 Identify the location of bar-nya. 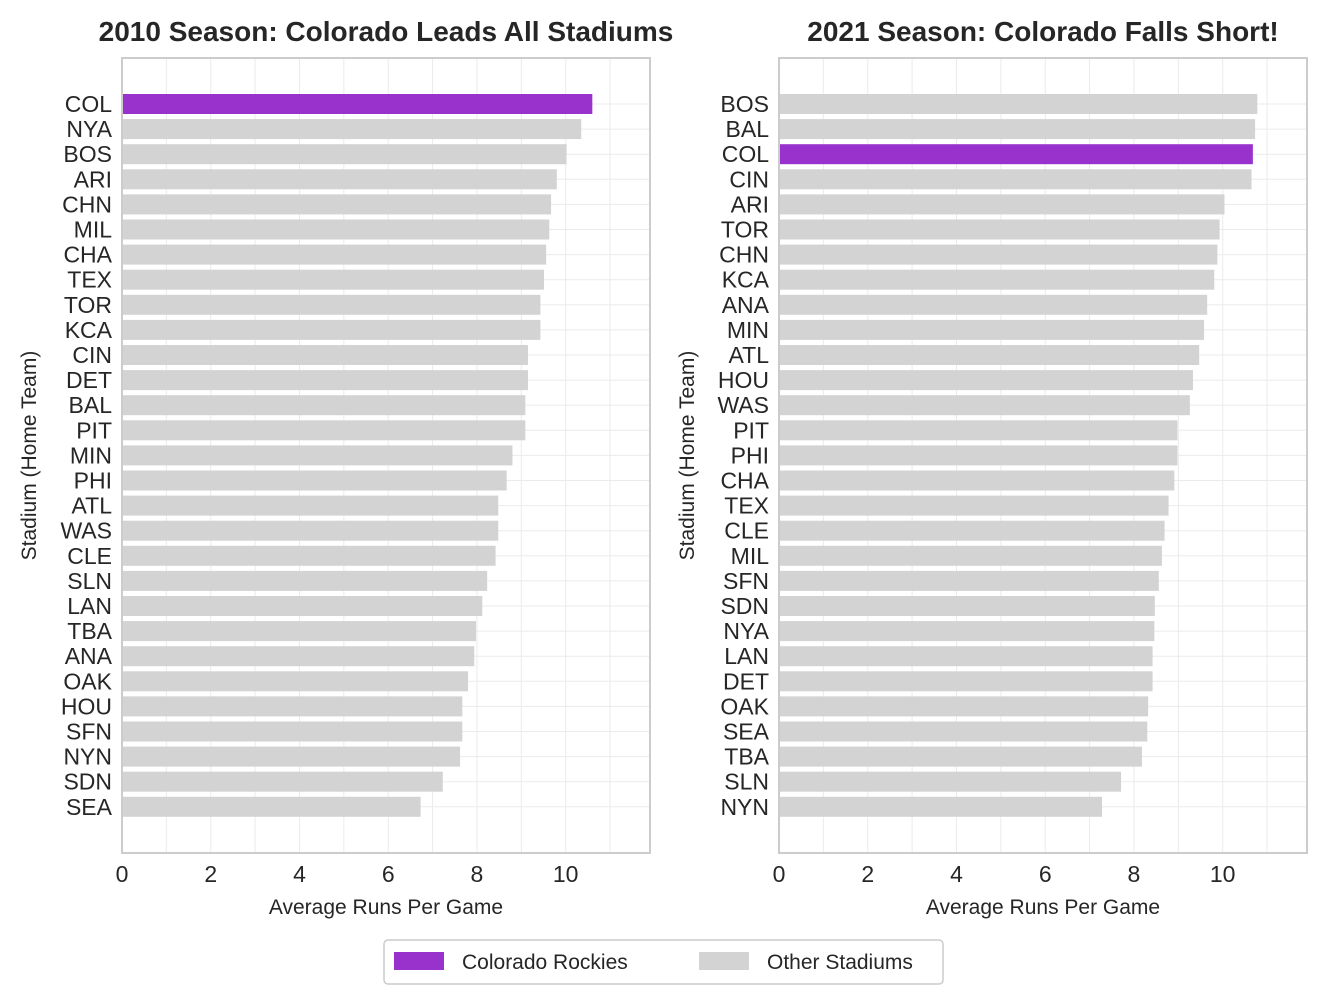
(967, 631).